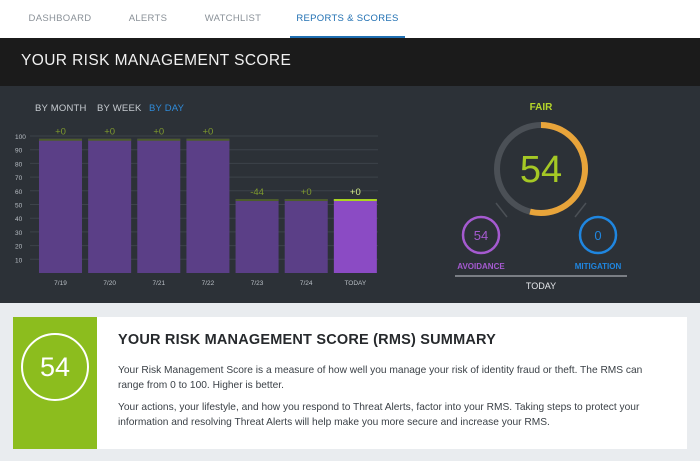  Describe the element at coordinates (156, 60) in the screenshot. I see `page-title: YOUR RISK MANAGEMENT SCORE` at that location.